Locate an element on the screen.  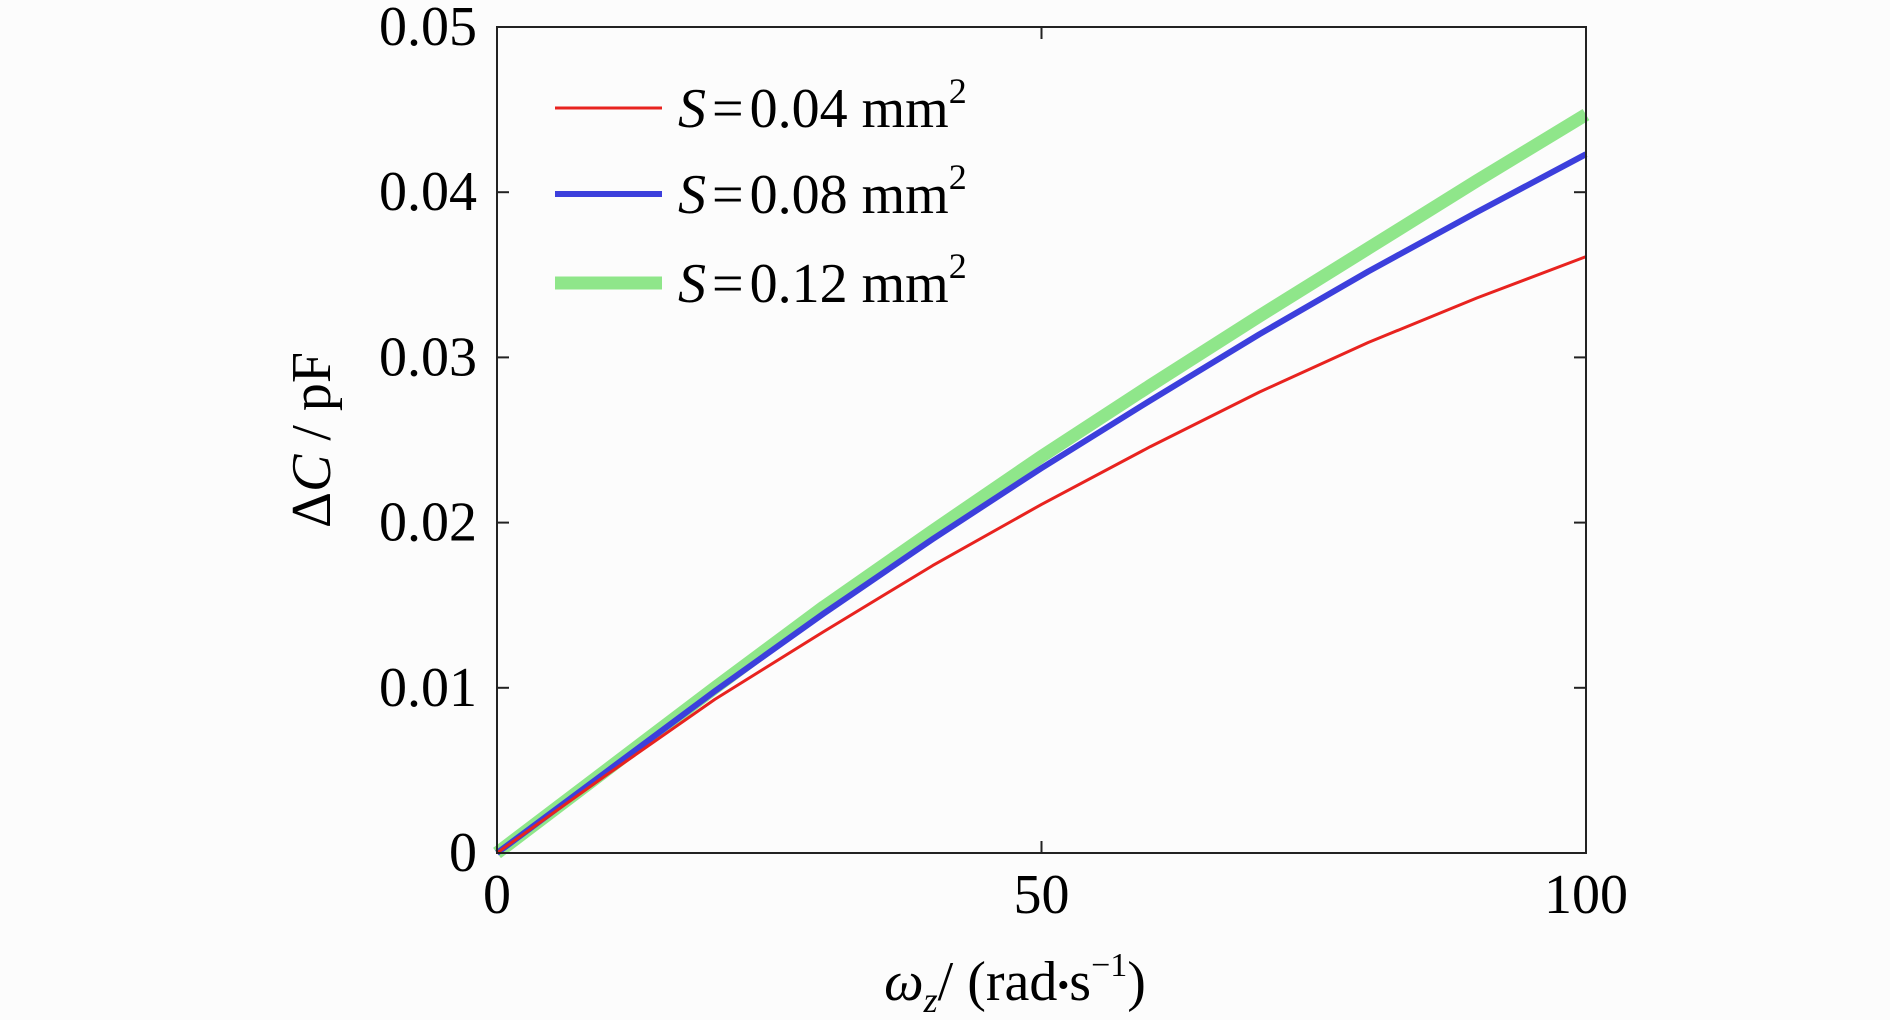
x-tick-label: 50 is located at coordinates (1042, 895).